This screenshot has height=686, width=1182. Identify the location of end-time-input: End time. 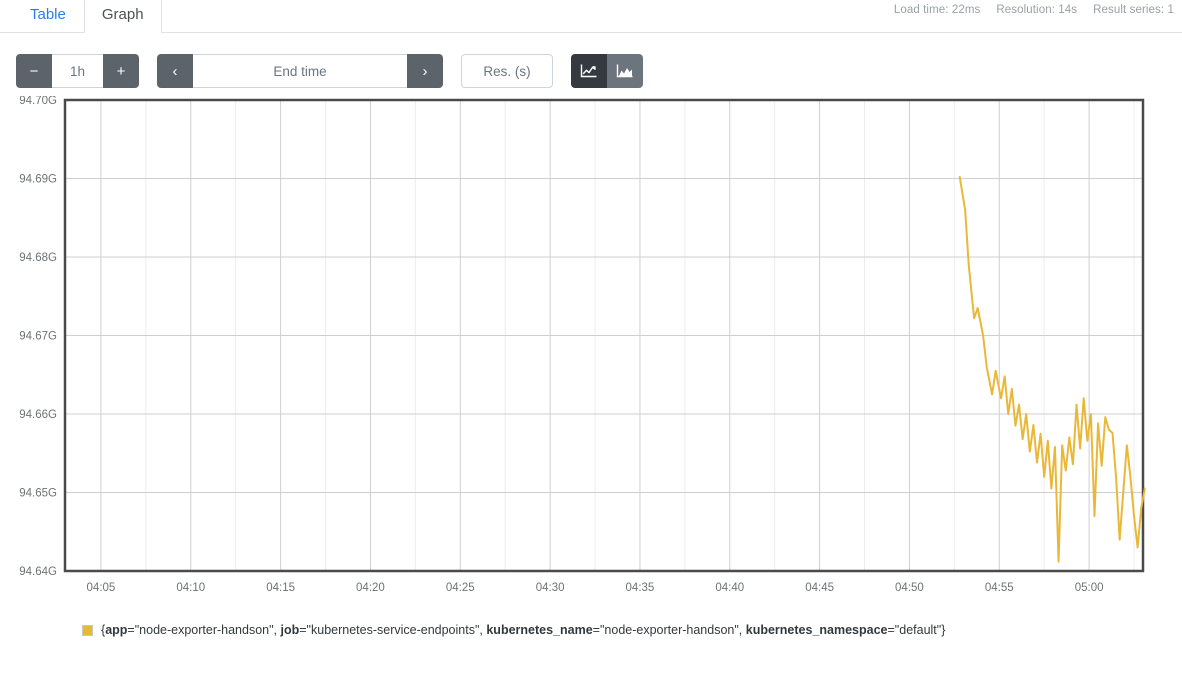
(300, 71).